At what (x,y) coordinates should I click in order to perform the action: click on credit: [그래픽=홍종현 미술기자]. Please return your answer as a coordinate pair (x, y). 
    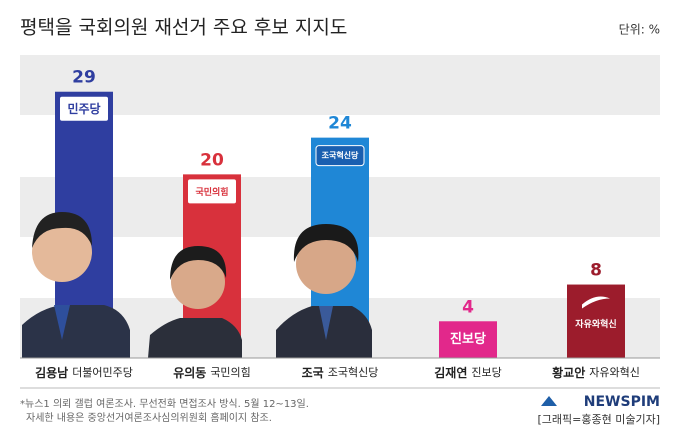
    Looking at the image, I should click on (599, 419).